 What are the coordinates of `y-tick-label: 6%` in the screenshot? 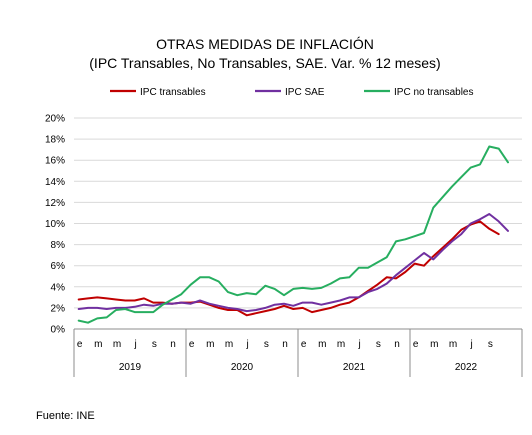 It's located at (58, 266).